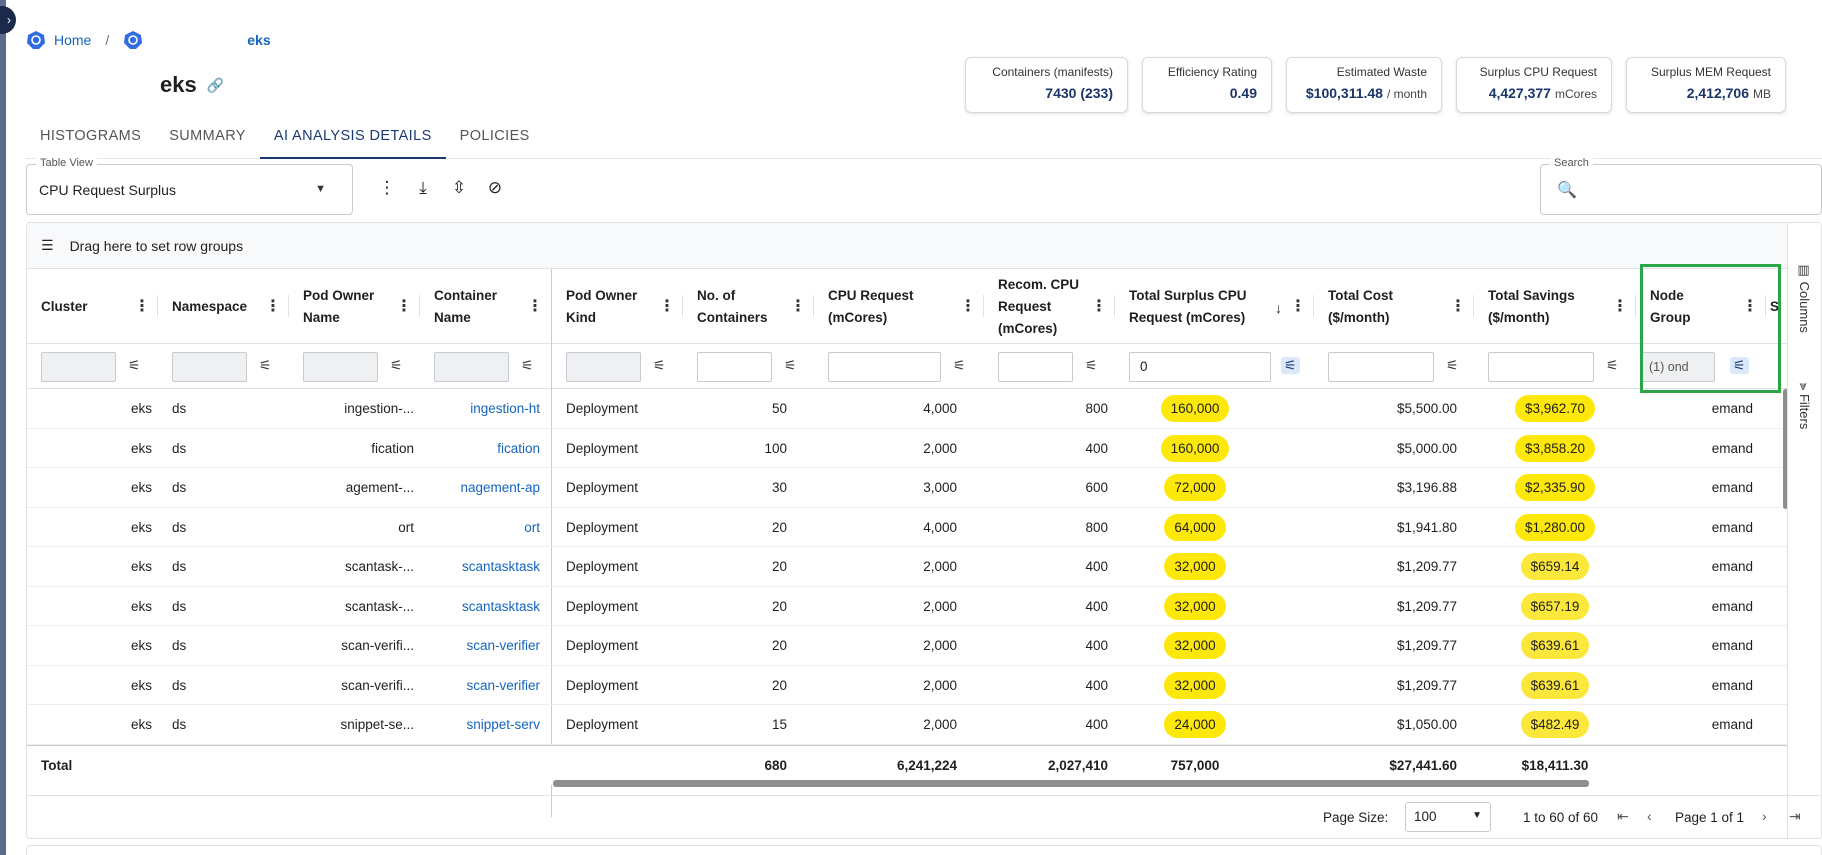 This screenshot has height=855, width=1822. What do you see at coordinates (899, 306) in the screenshot?
I see `col-header-cpu-request: CPU Request (mCores) ⋮` at bounding box center [899, 306].